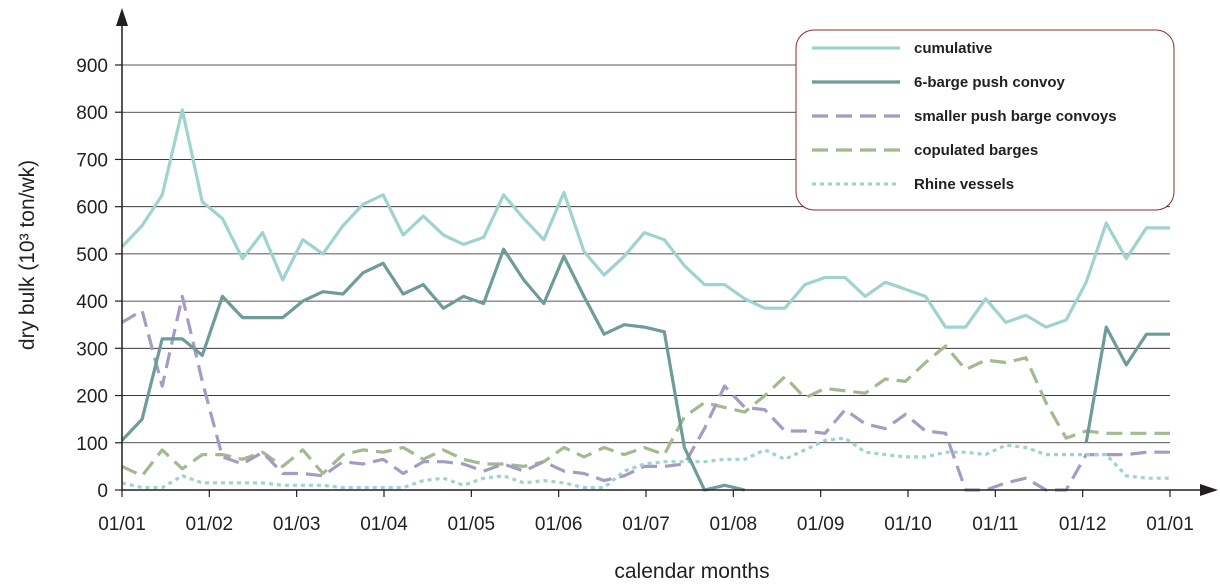 Image resolution: width=1220 pixels, height=586 pixels. What do you see at coordinates (821, 524) in the screenshot?
I see `x-tick-label: 01/09` at bounding box center [821, 524].